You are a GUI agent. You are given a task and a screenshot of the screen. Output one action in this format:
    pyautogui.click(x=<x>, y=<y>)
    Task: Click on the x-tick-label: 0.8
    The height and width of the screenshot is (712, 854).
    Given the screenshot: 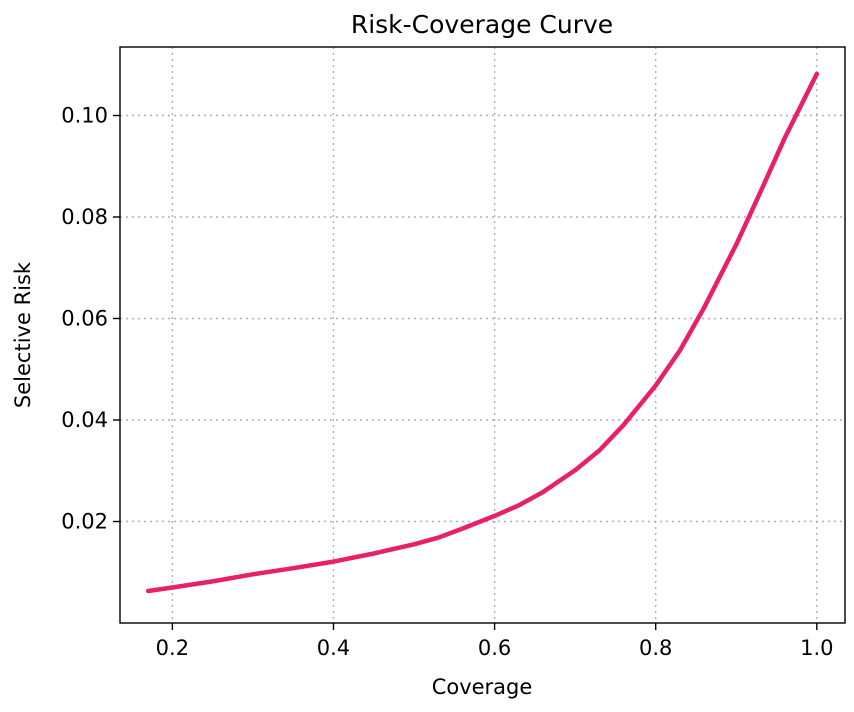 What is the action you would take?
    pyautogui.click(x=655, y=648)
    